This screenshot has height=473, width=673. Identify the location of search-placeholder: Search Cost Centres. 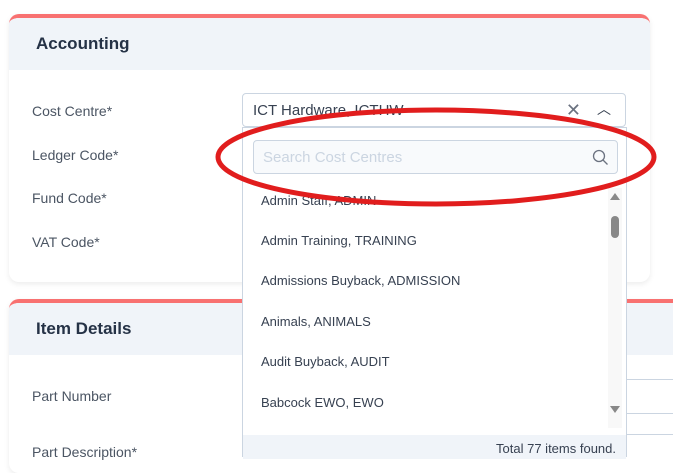
(333, 157).